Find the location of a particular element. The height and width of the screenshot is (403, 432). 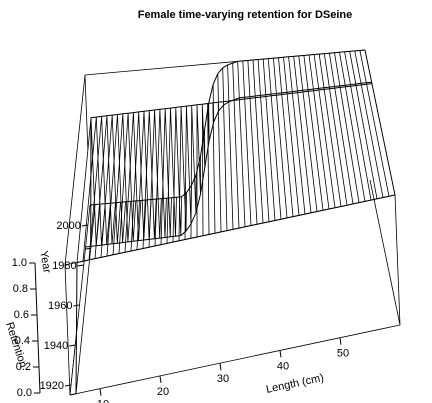

y-tick-label: 2000 is located at coordinates (68, 226).